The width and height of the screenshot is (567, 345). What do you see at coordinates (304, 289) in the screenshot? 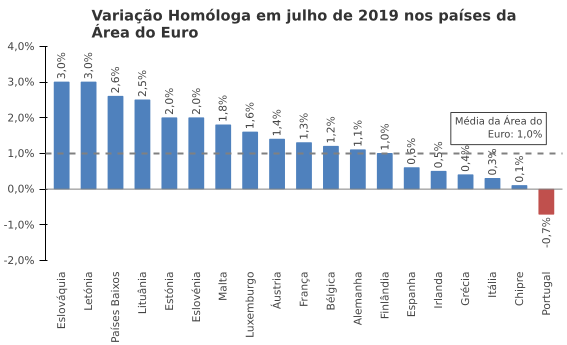
I see `x-tick-label: França` at bounding box center [304, 289].